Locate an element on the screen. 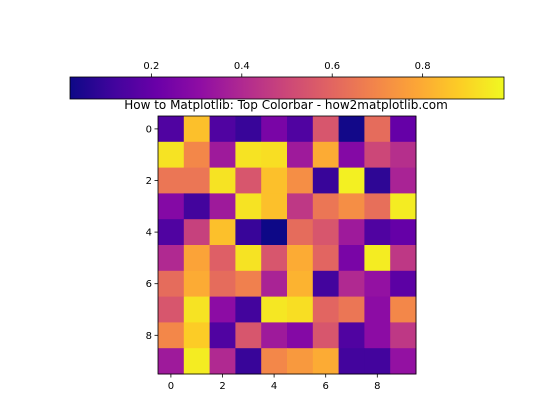 This screenshot has height=420, width=560. colorbar-tick-label: 0.8 is located at coordinates (423, 66).